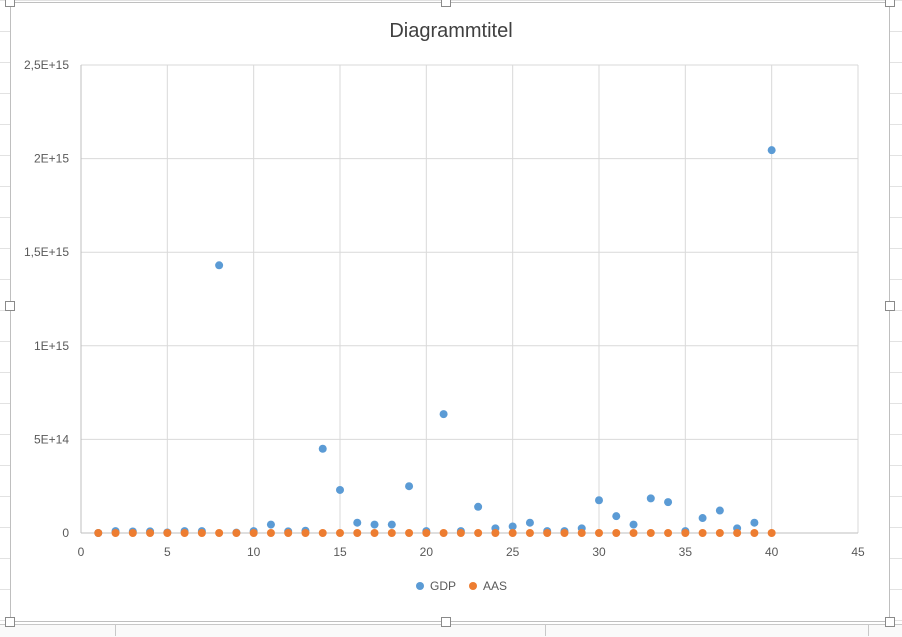  Describe the element at coordinates (443, 586) in the screenshot. I see `legend-label-gdp: GDP` at that location.